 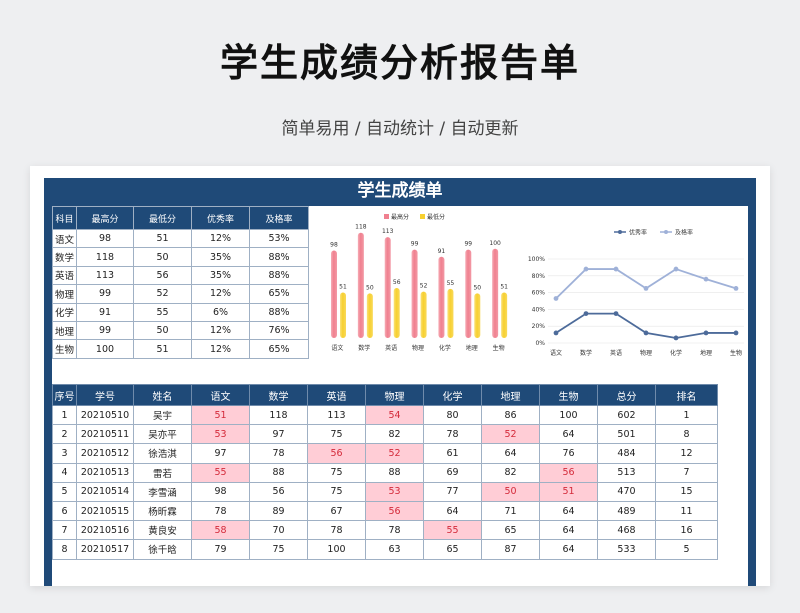 I want to click on column-header: 姓名, so click(x=162, y=395).